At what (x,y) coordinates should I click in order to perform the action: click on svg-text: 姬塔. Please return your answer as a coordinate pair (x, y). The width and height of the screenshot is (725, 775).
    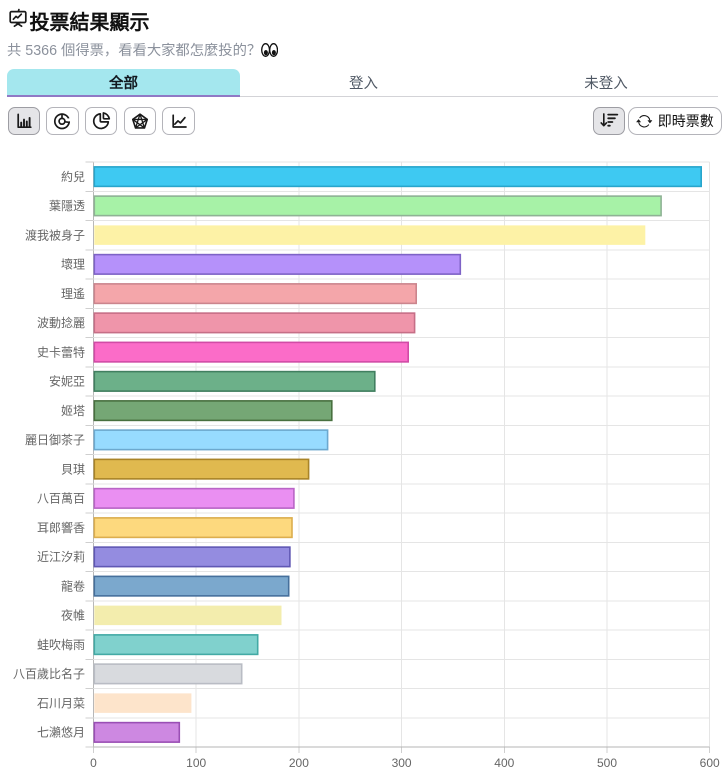
    Looking at the image, I should click on (73, 411).